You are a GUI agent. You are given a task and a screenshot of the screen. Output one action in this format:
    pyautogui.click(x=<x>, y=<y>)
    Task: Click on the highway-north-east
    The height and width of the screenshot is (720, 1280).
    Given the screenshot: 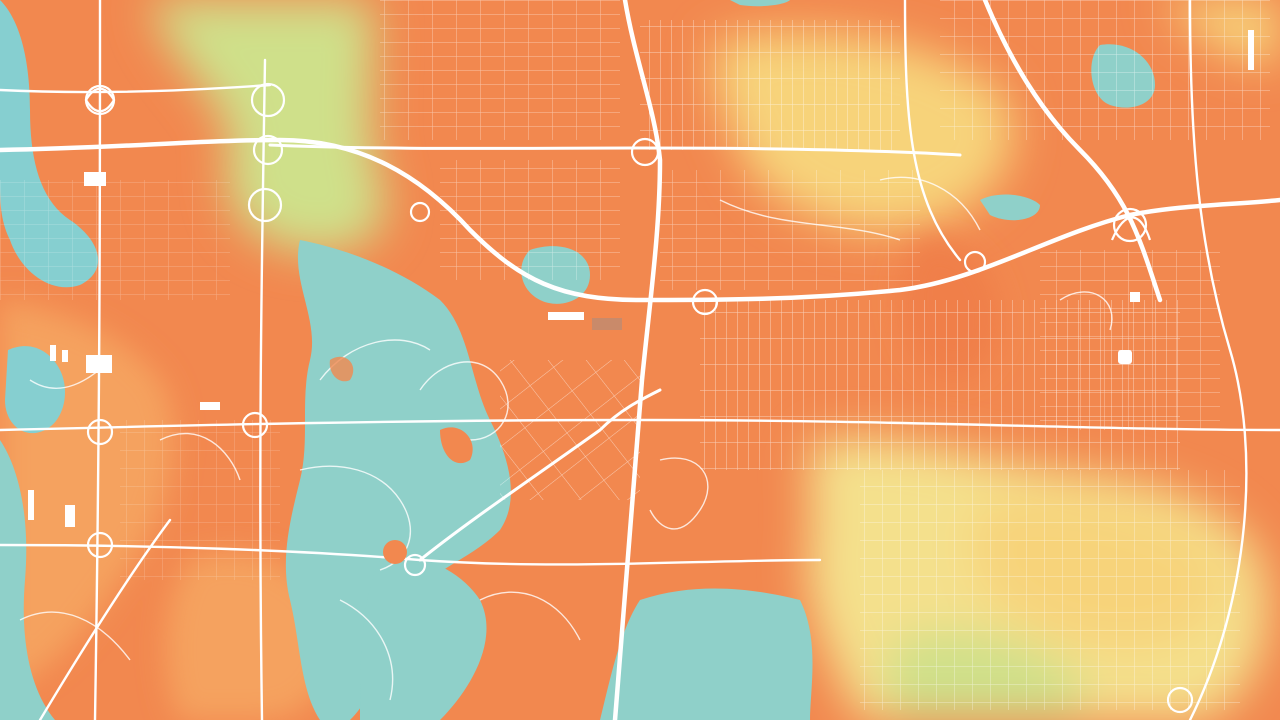 What is the action you would take?
    pyautogui.click(x=1072, y=151)
    